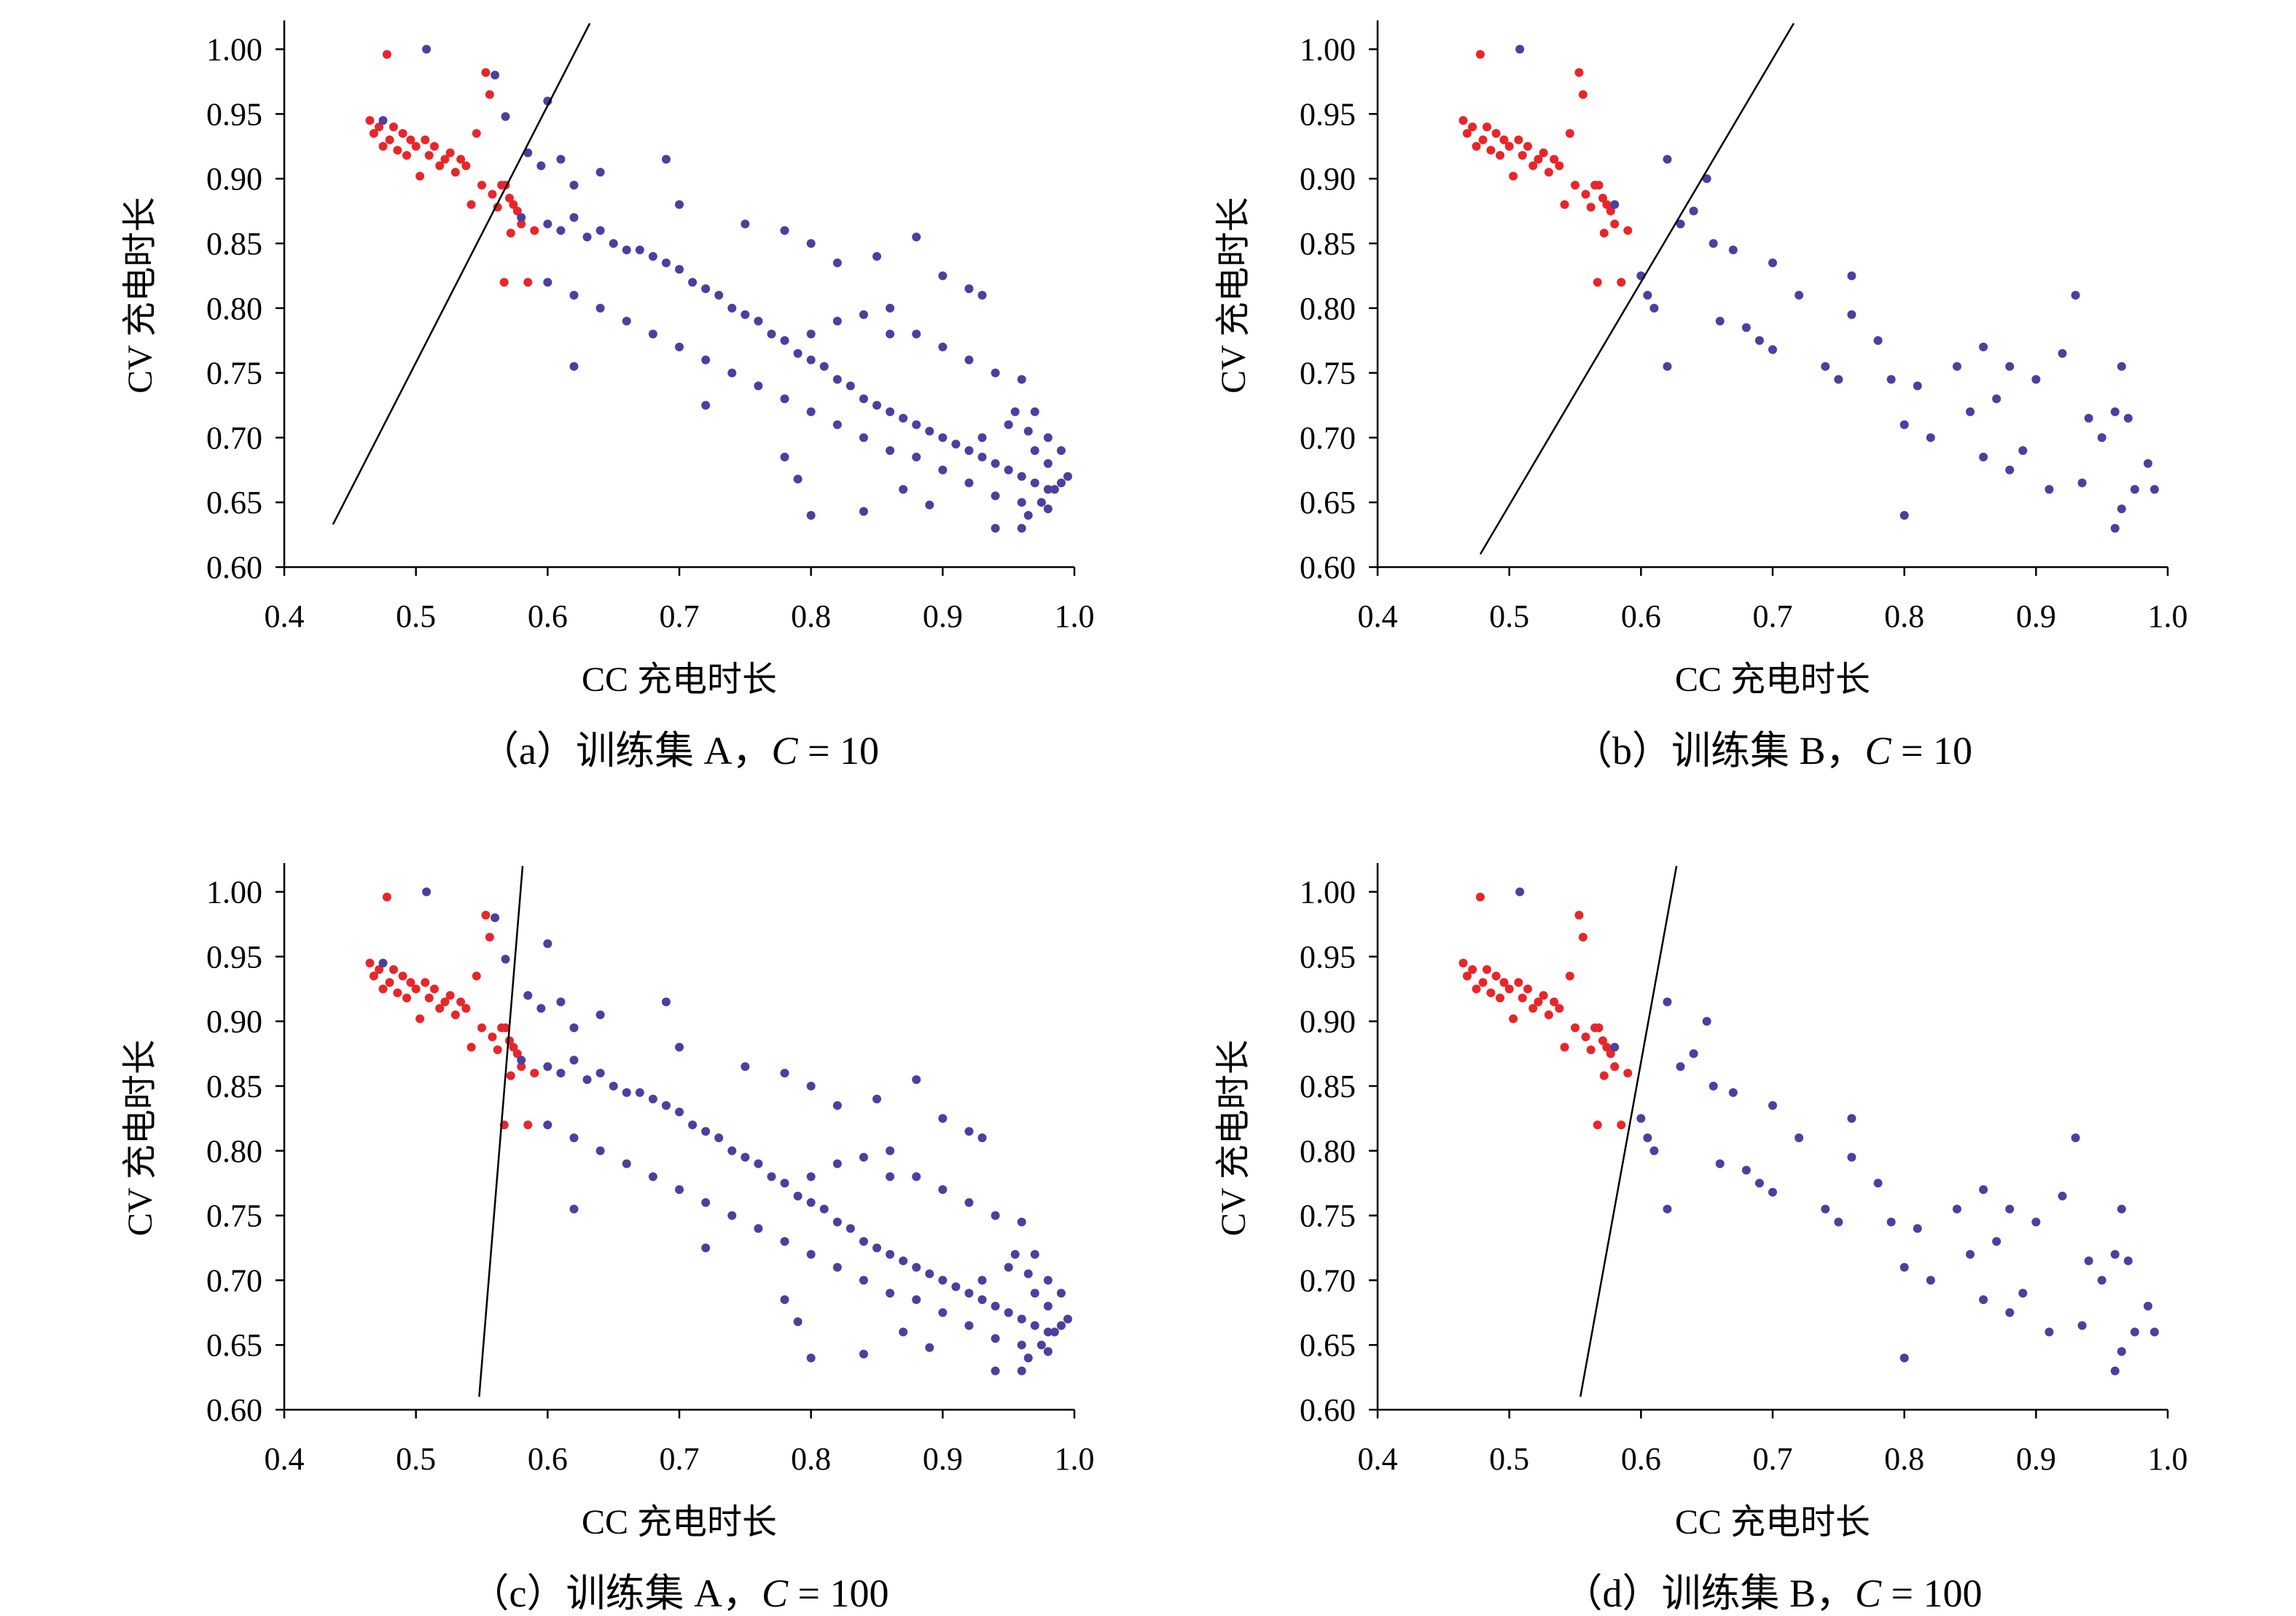  What do you see at coordinates (234, 568) in the screenshot?
I see `y-tick-label: 0.60` at bounding box center [234, 568].